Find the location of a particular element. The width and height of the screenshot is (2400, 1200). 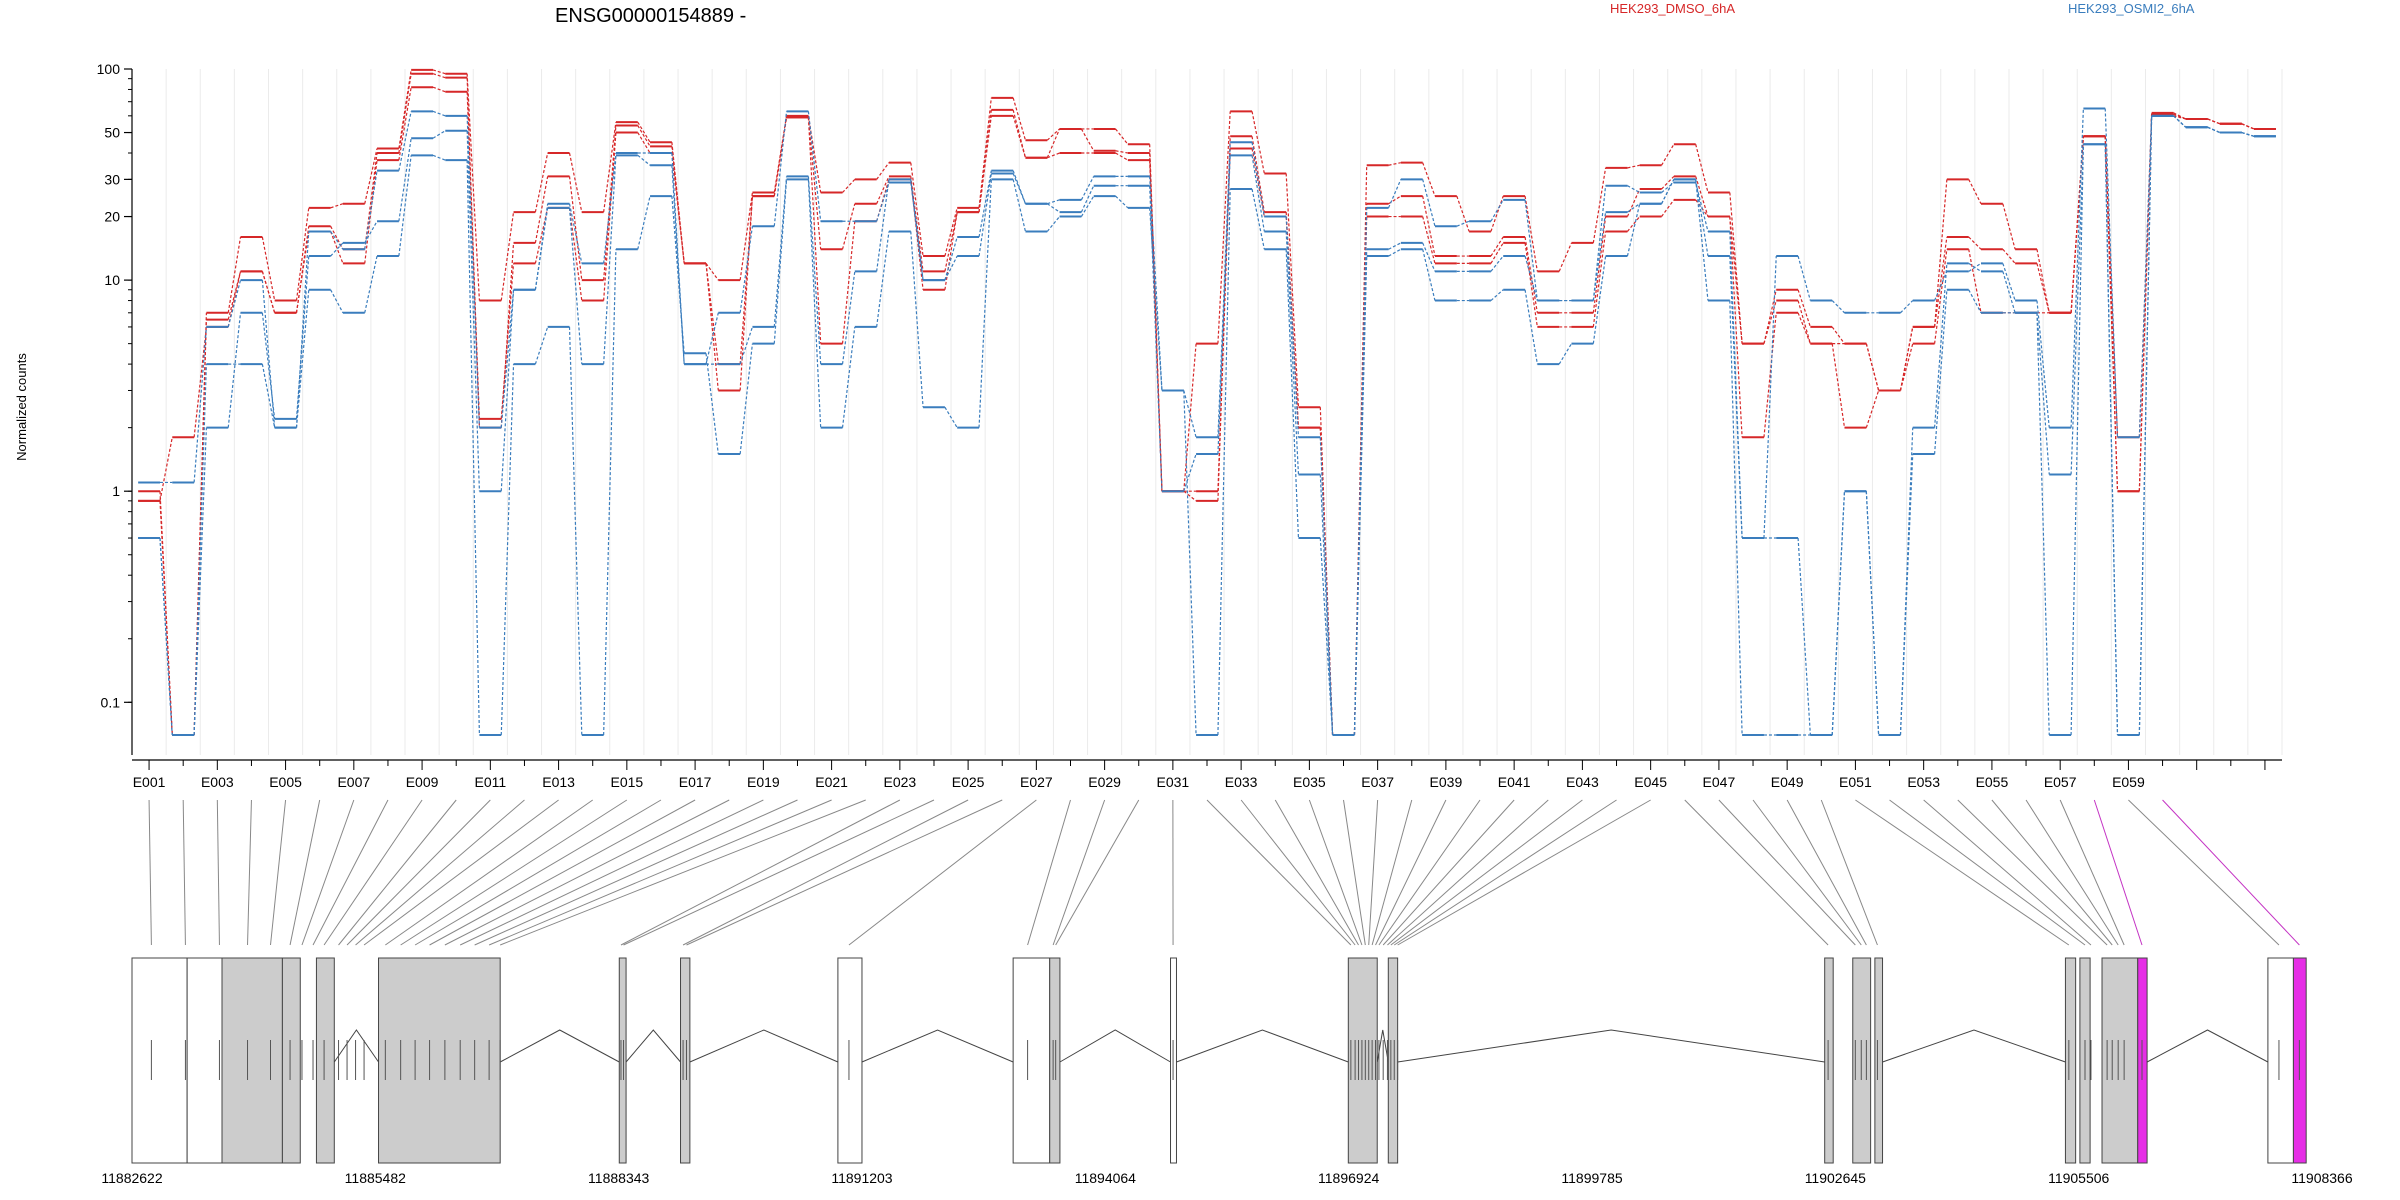

x-tick-label: E039 is located at coordinates (1446, 782).